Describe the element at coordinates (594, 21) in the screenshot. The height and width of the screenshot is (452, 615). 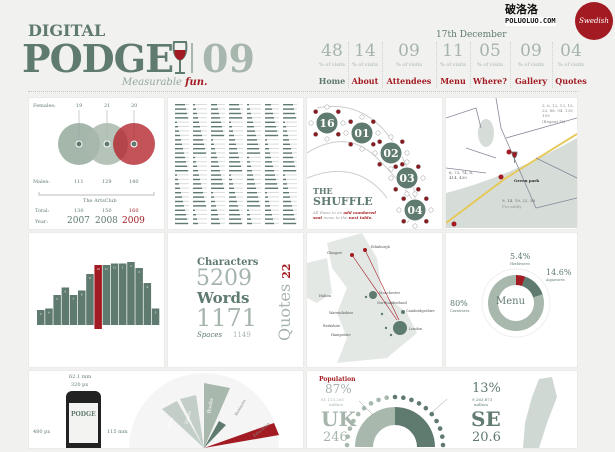
I see `swedish-badge: Swedish` at that location.